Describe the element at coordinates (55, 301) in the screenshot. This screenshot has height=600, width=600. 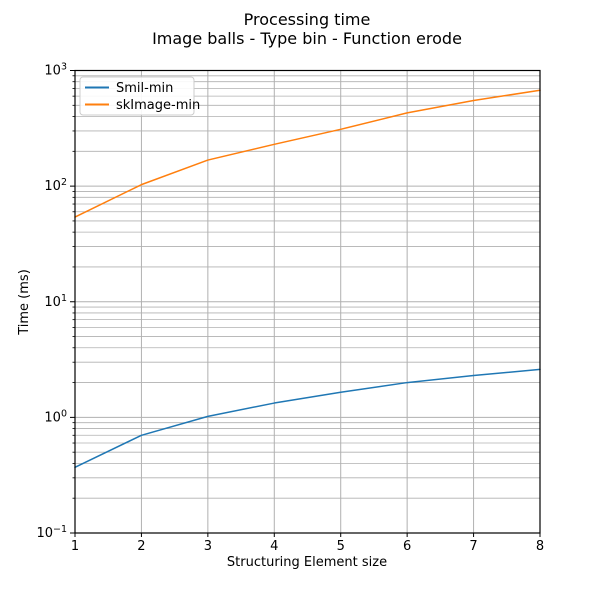
I see `y-tick-label: 10¹` at that location.